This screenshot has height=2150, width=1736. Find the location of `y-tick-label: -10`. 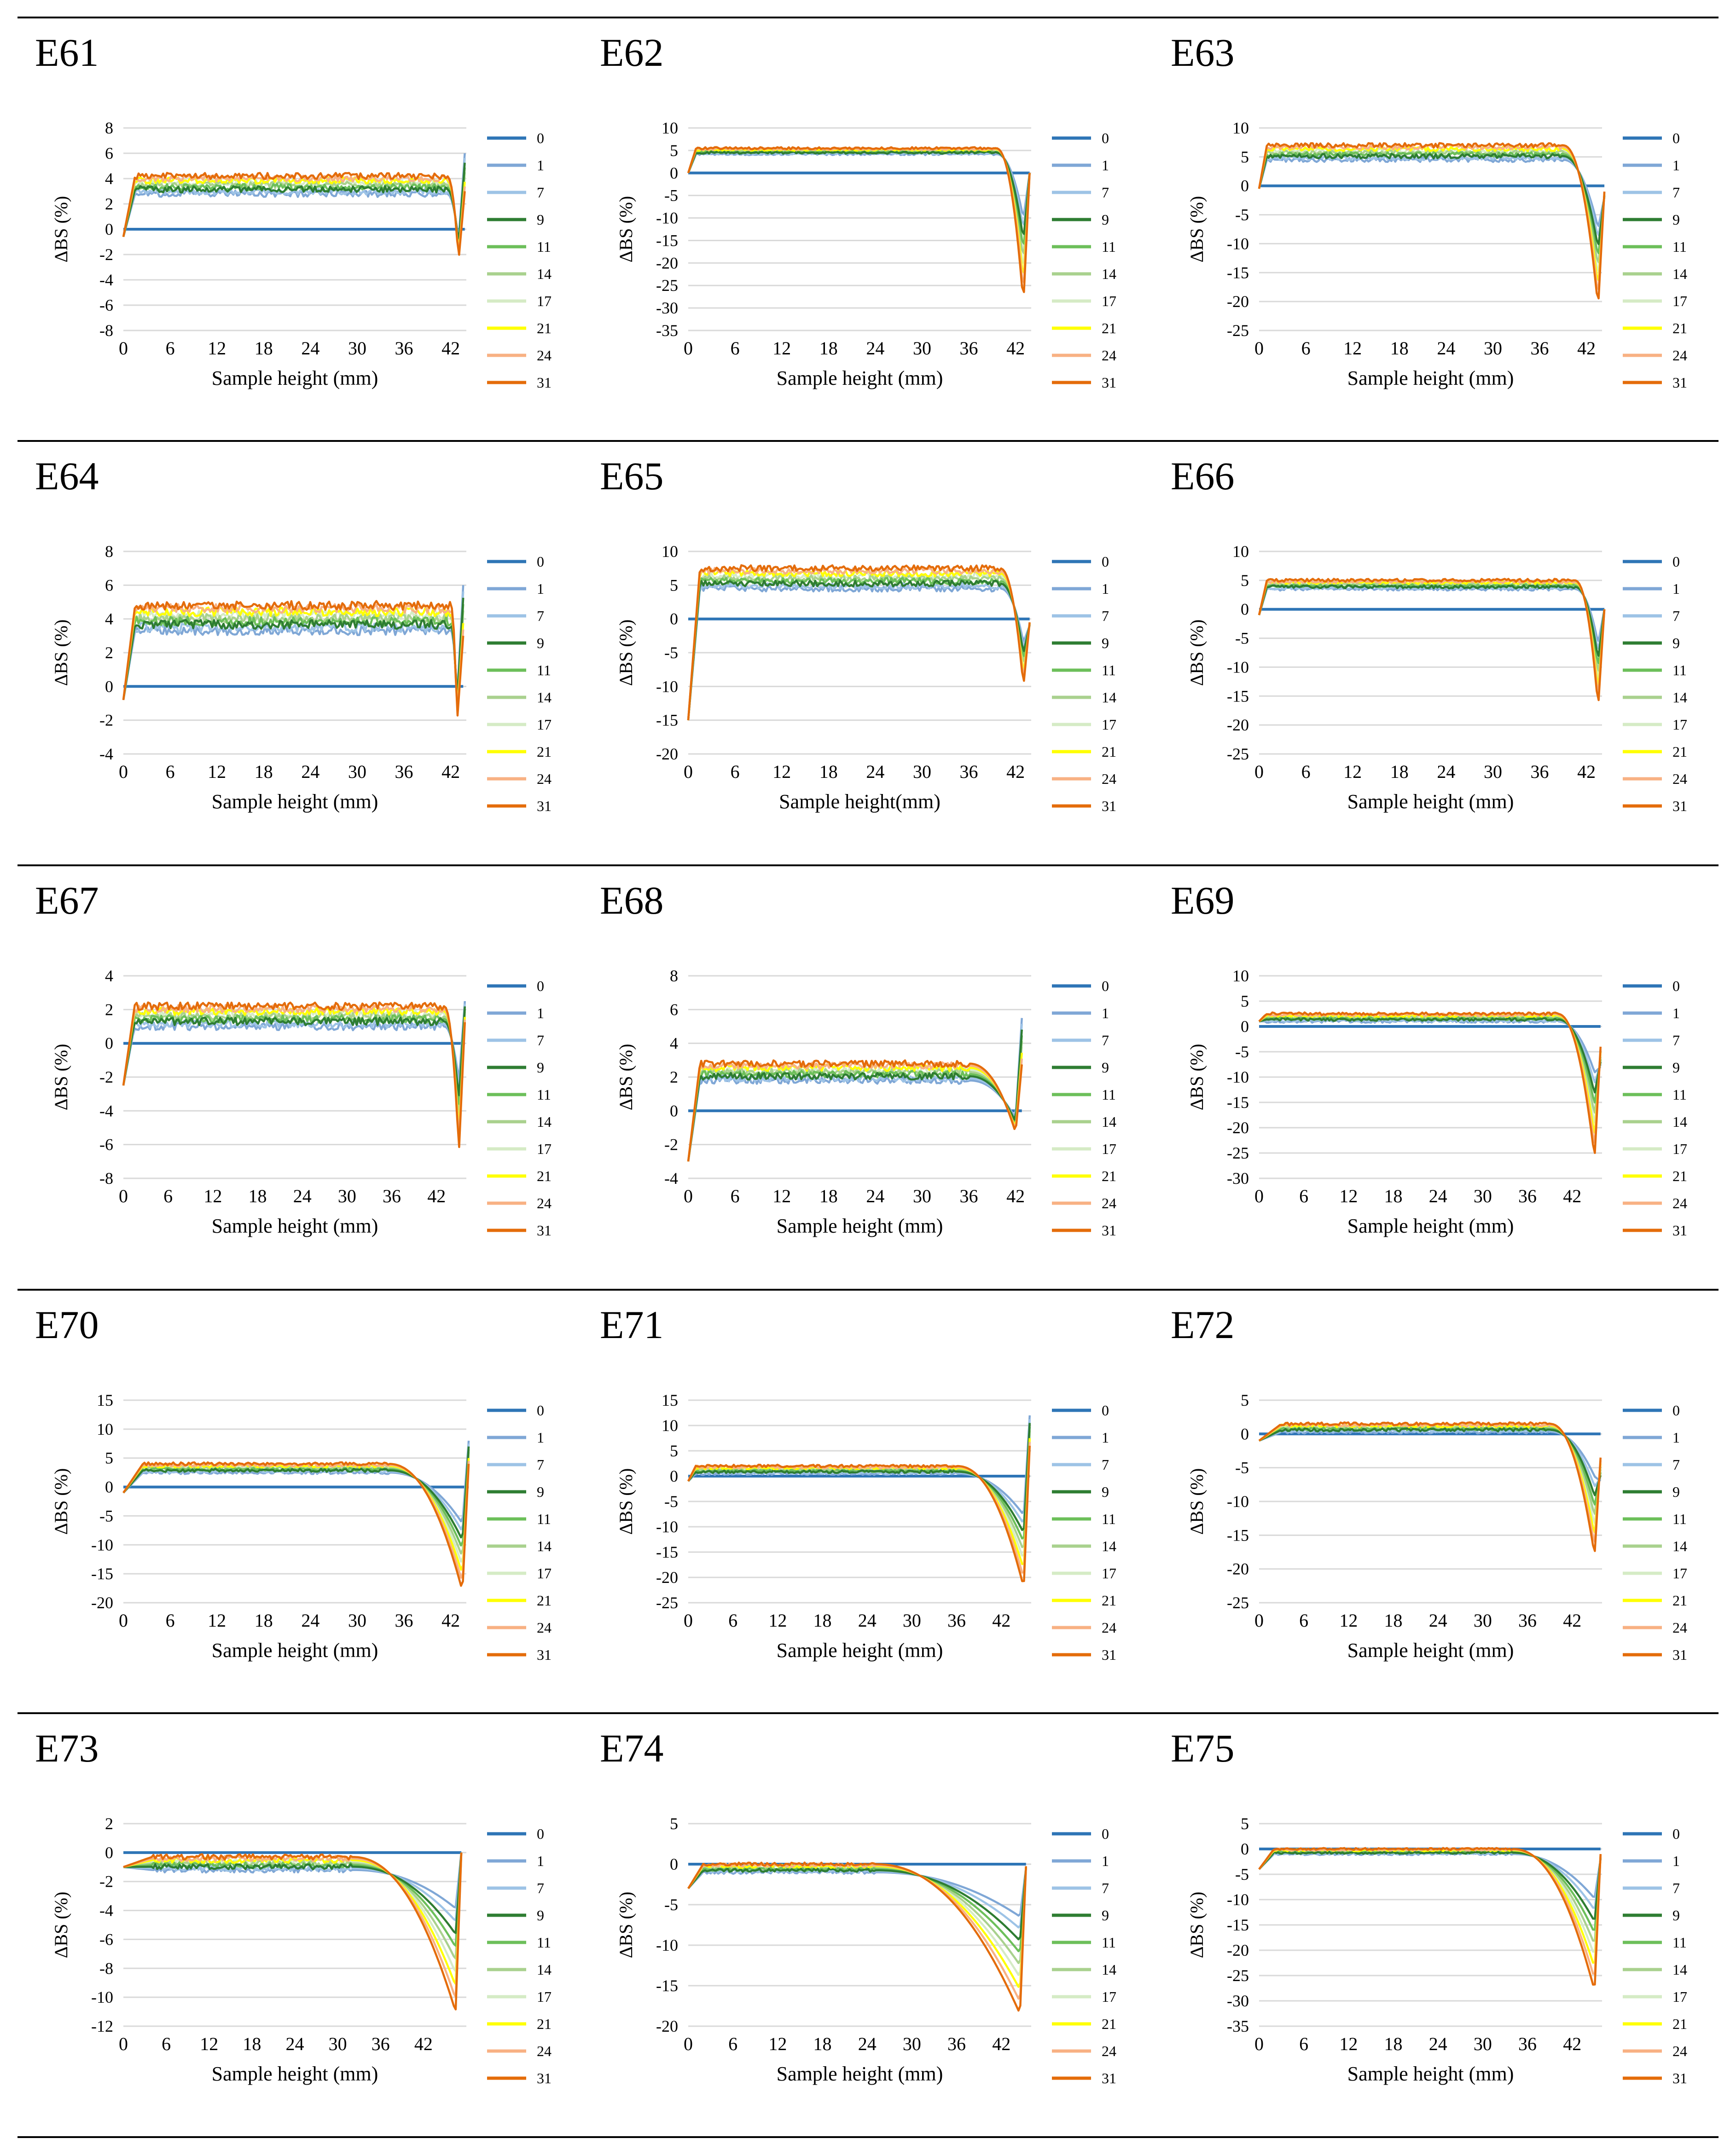

y-tick-label: -10 is located at coordinates (1238, 243).